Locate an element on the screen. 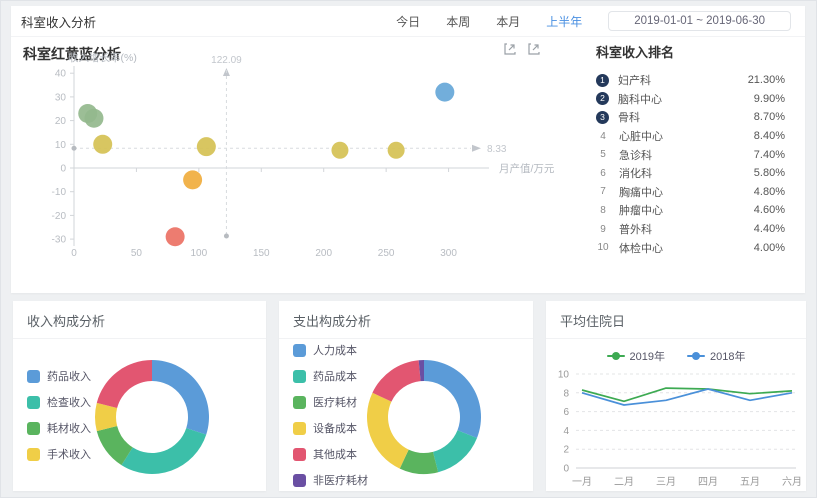 This screenshot has width=817, height=498. legend-label: 耗材收入 is located at coordinates (69, 429).